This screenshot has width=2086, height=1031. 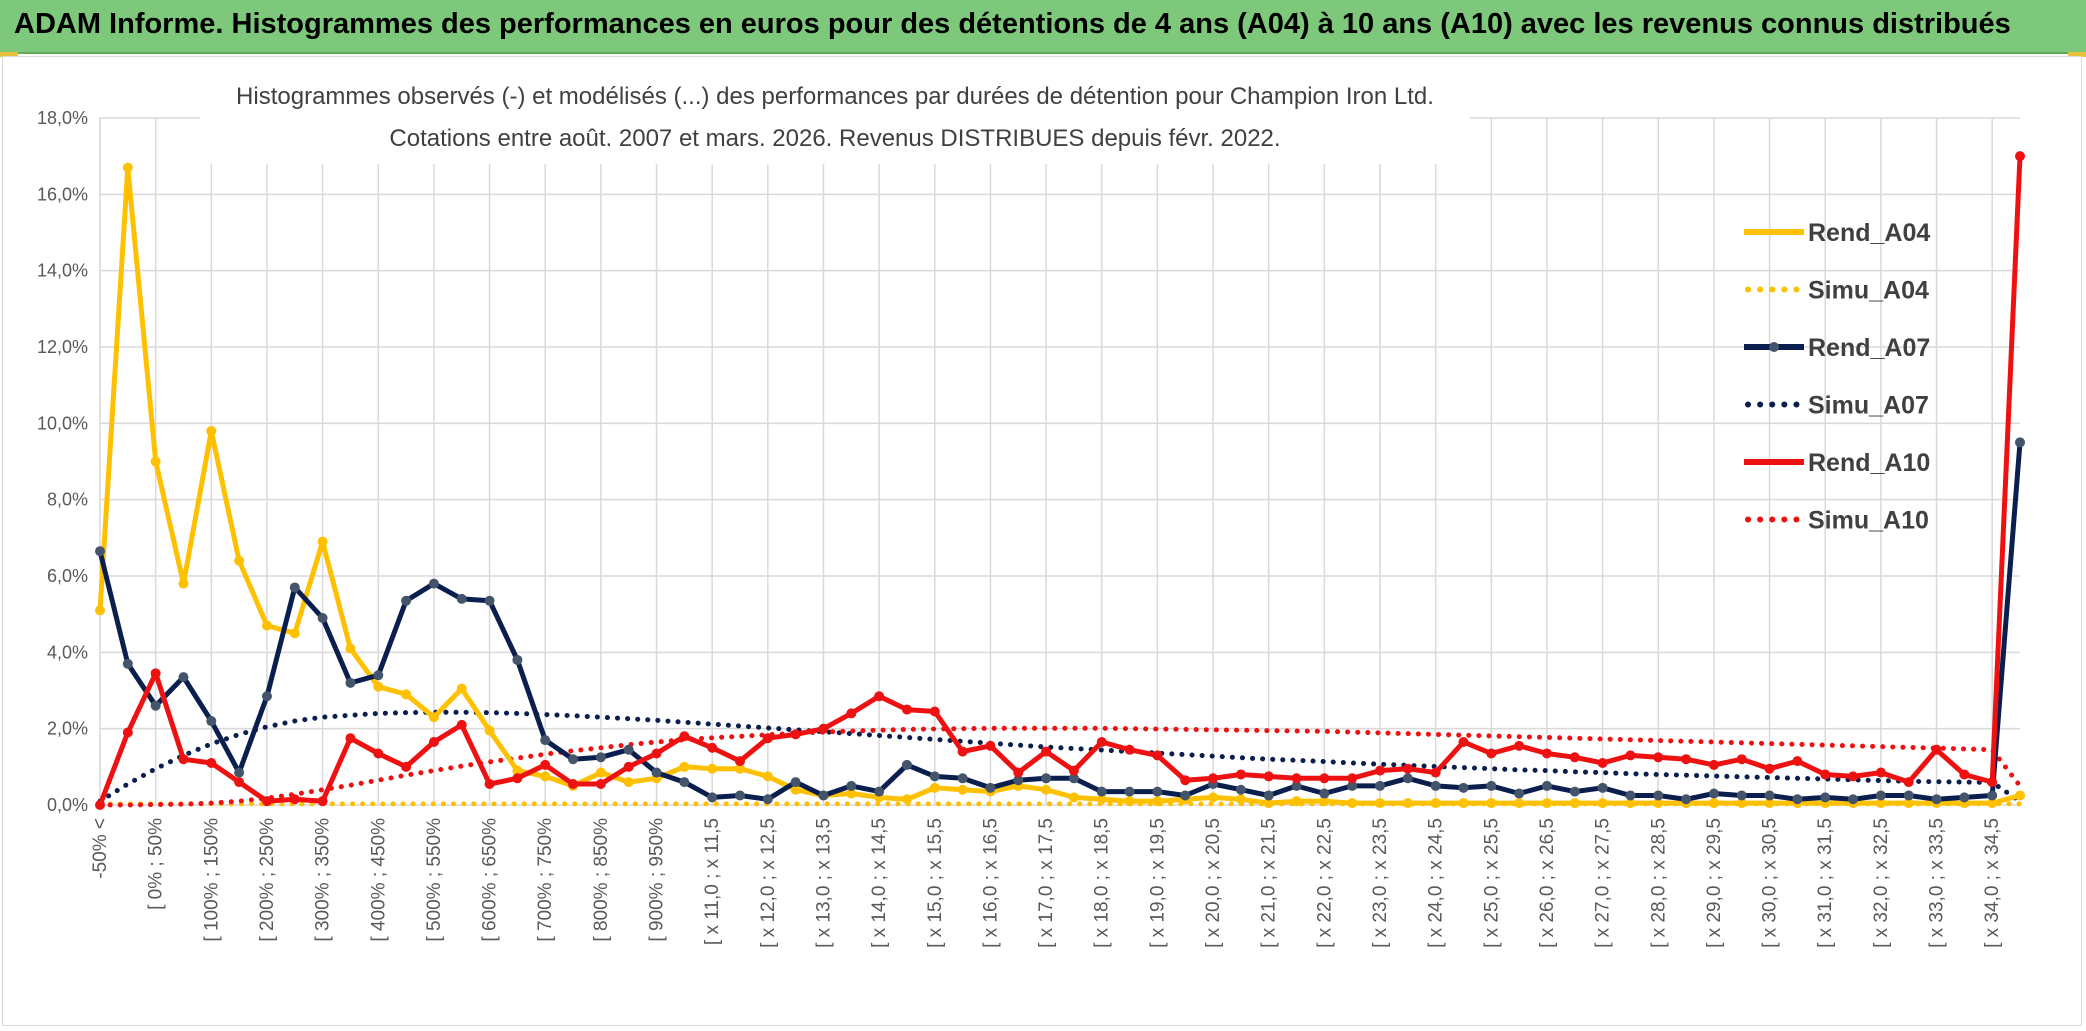 What do you see at coordinates (1157, 883) in the screenshot?
I see `x-tick-label: [ x 19,0 ; x 19,5` at bounding box center [1157, 883].